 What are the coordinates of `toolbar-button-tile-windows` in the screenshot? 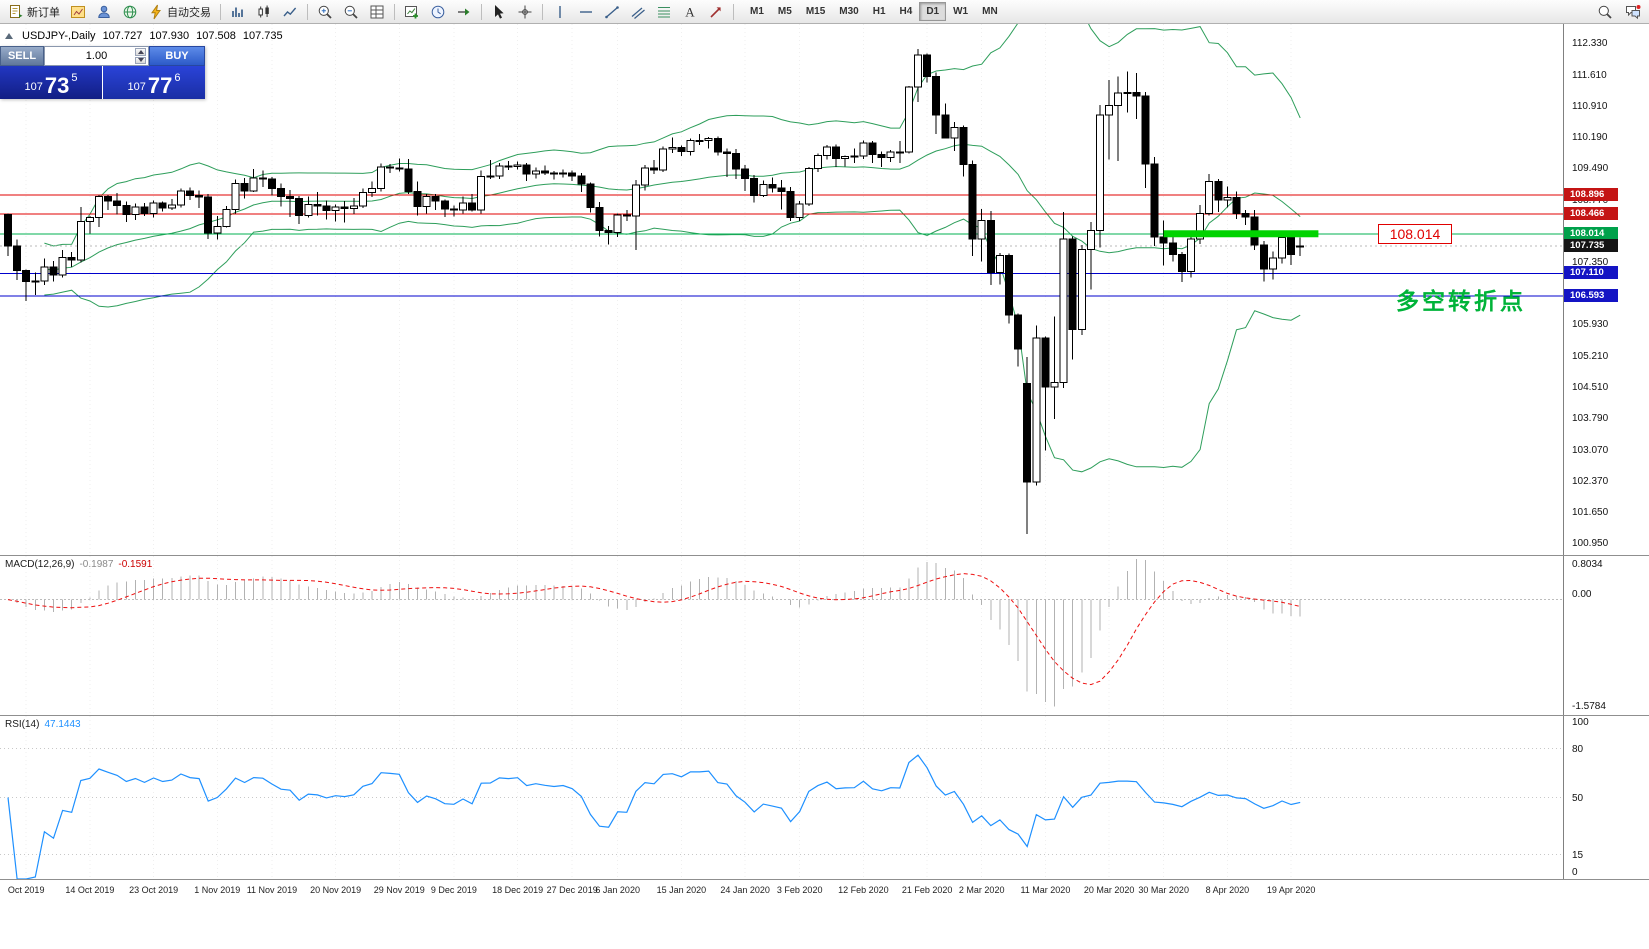 It's located at (377, 12).